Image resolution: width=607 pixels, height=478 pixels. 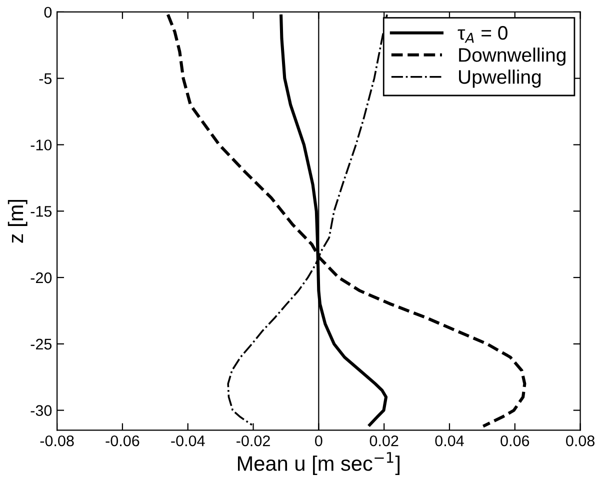 What do you see at coordinates (253, 440) in the screenshot?
I see `x-tick-label: -0.02` at bounding box center [253, 440].